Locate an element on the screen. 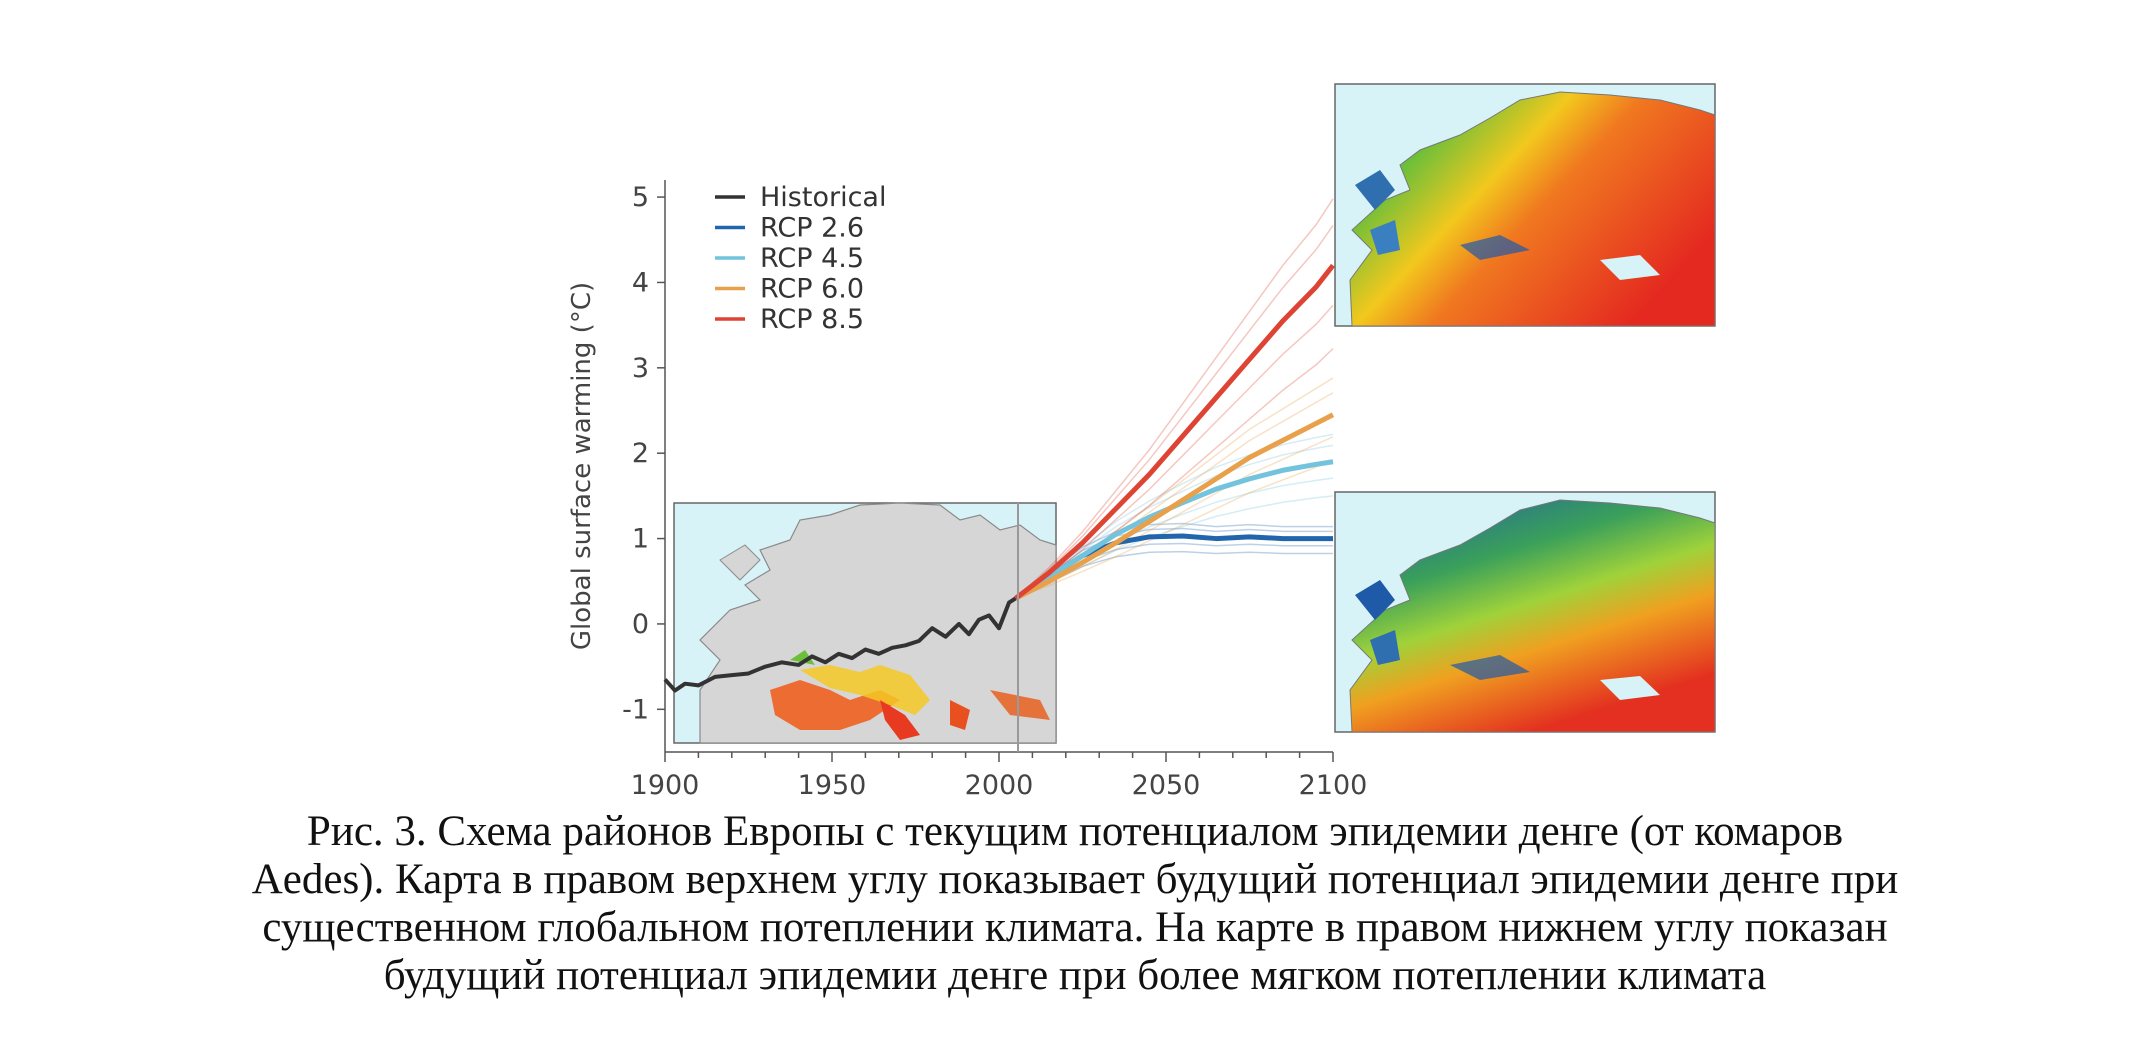 This screenshot has height=1055, width=2132. legend-label: Historical is located at coordinates (823, 197).